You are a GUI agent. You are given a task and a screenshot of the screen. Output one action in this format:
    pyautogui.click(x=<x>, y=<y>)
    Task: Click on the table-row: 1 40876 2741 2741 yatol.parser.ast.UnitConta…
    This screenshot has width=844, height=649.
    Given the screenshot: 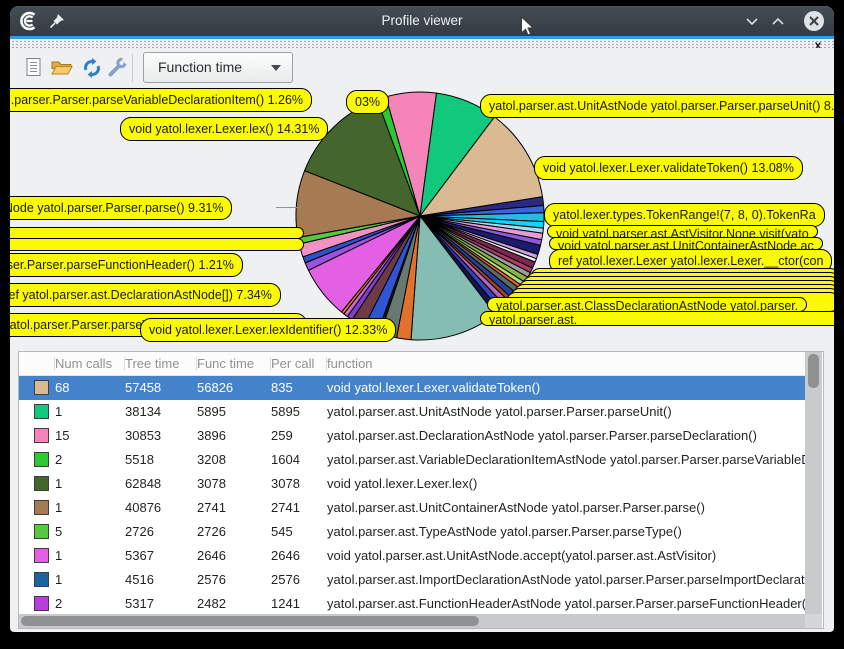 What is the action you would take?
    pyautogui.click(x=412, y=508)
    